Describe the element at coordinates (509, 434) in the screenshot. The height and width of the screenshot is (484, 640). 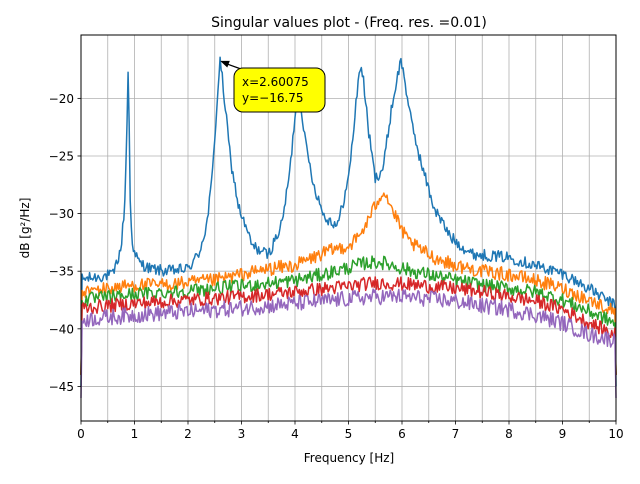
I see `x-tick-label: 8` at that location.